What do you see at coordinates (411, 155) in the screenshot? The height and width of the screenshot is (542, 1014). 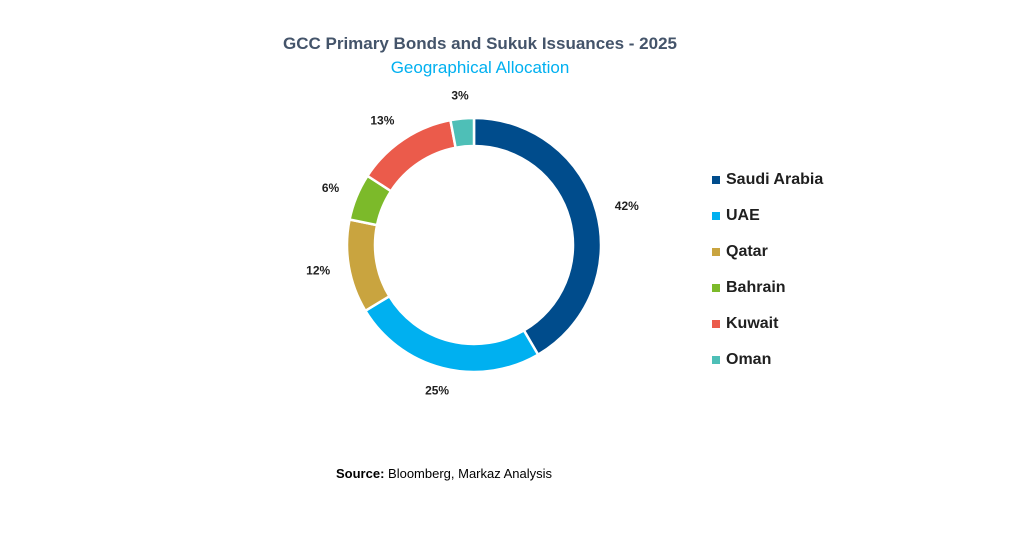 I see `donut-slice-kuwait` at bounding box center [411, 155].